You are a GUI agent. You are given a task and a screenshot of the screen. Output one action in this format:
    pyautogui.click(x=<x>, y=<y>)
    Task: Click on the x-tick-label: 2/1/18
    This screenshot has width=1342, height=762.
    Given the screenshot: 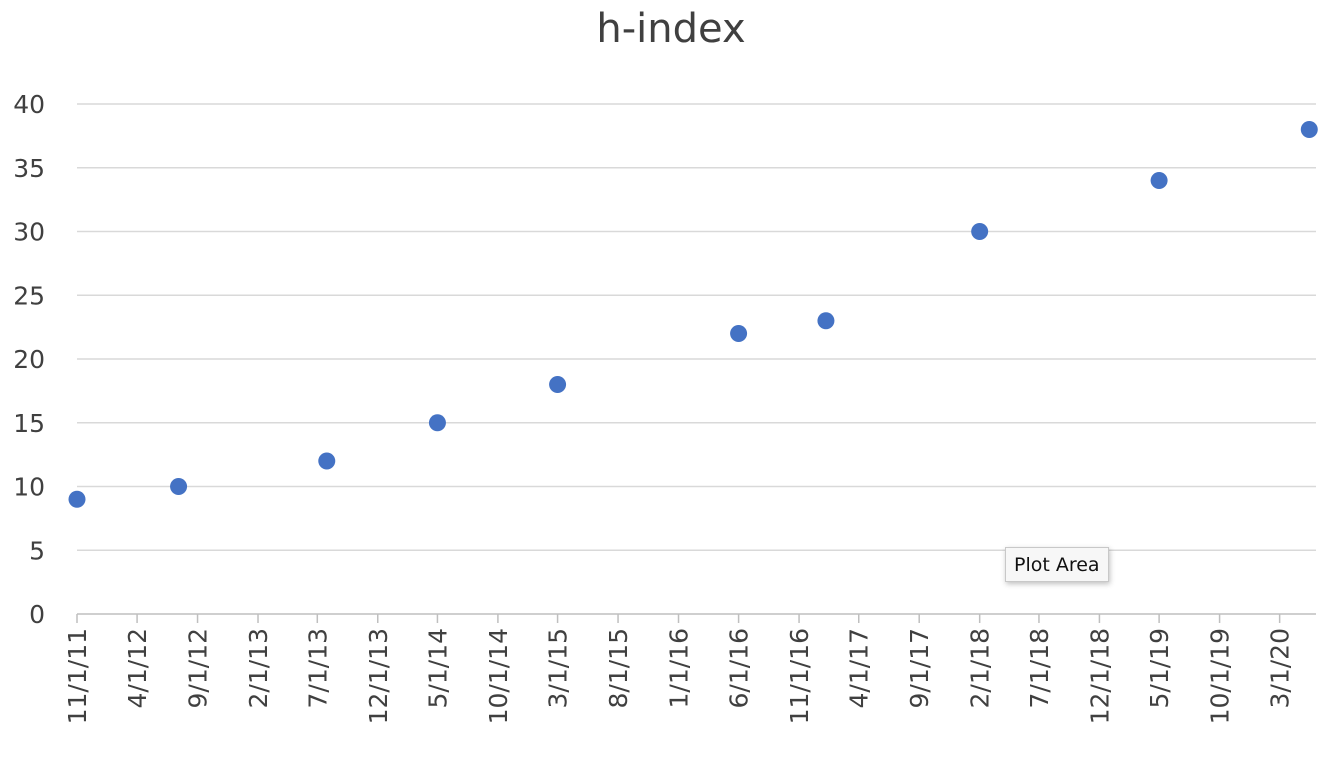 What is the action you would take?
    pyautogui.click(x=980, y=668)
    